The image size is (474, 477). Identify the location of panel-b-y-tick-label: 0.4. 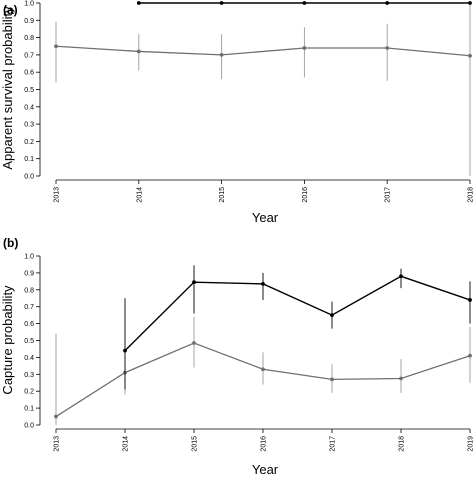
(29, 358).